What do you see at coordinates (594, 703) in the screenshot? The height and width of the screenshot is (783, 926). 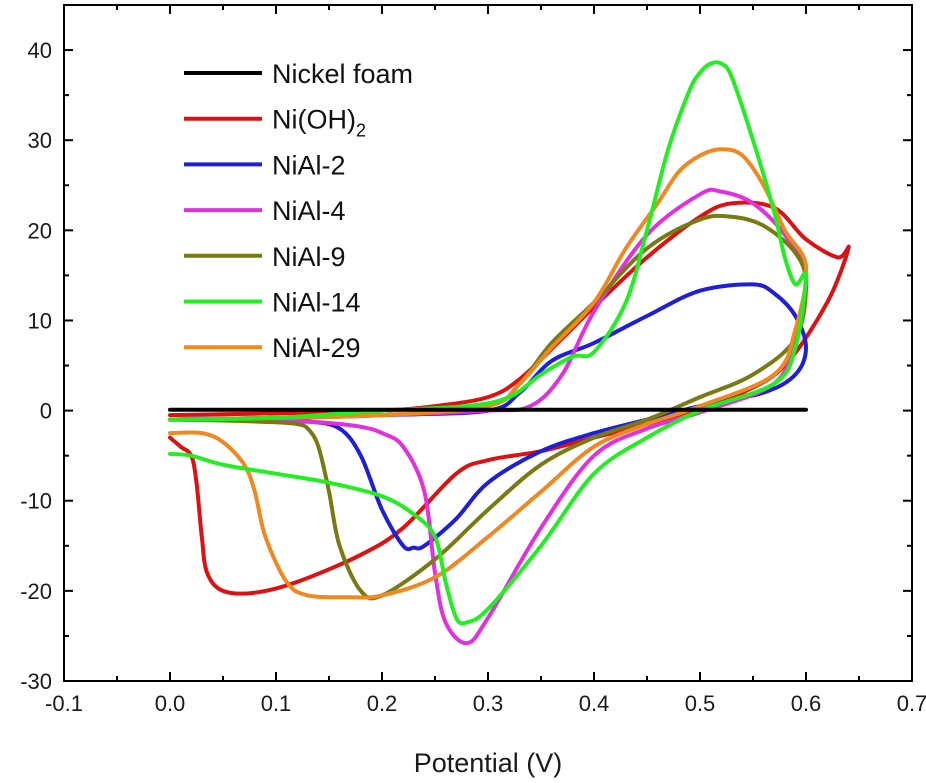 I see `x-tick-label: 0.4` at bounding box center [594, 703].